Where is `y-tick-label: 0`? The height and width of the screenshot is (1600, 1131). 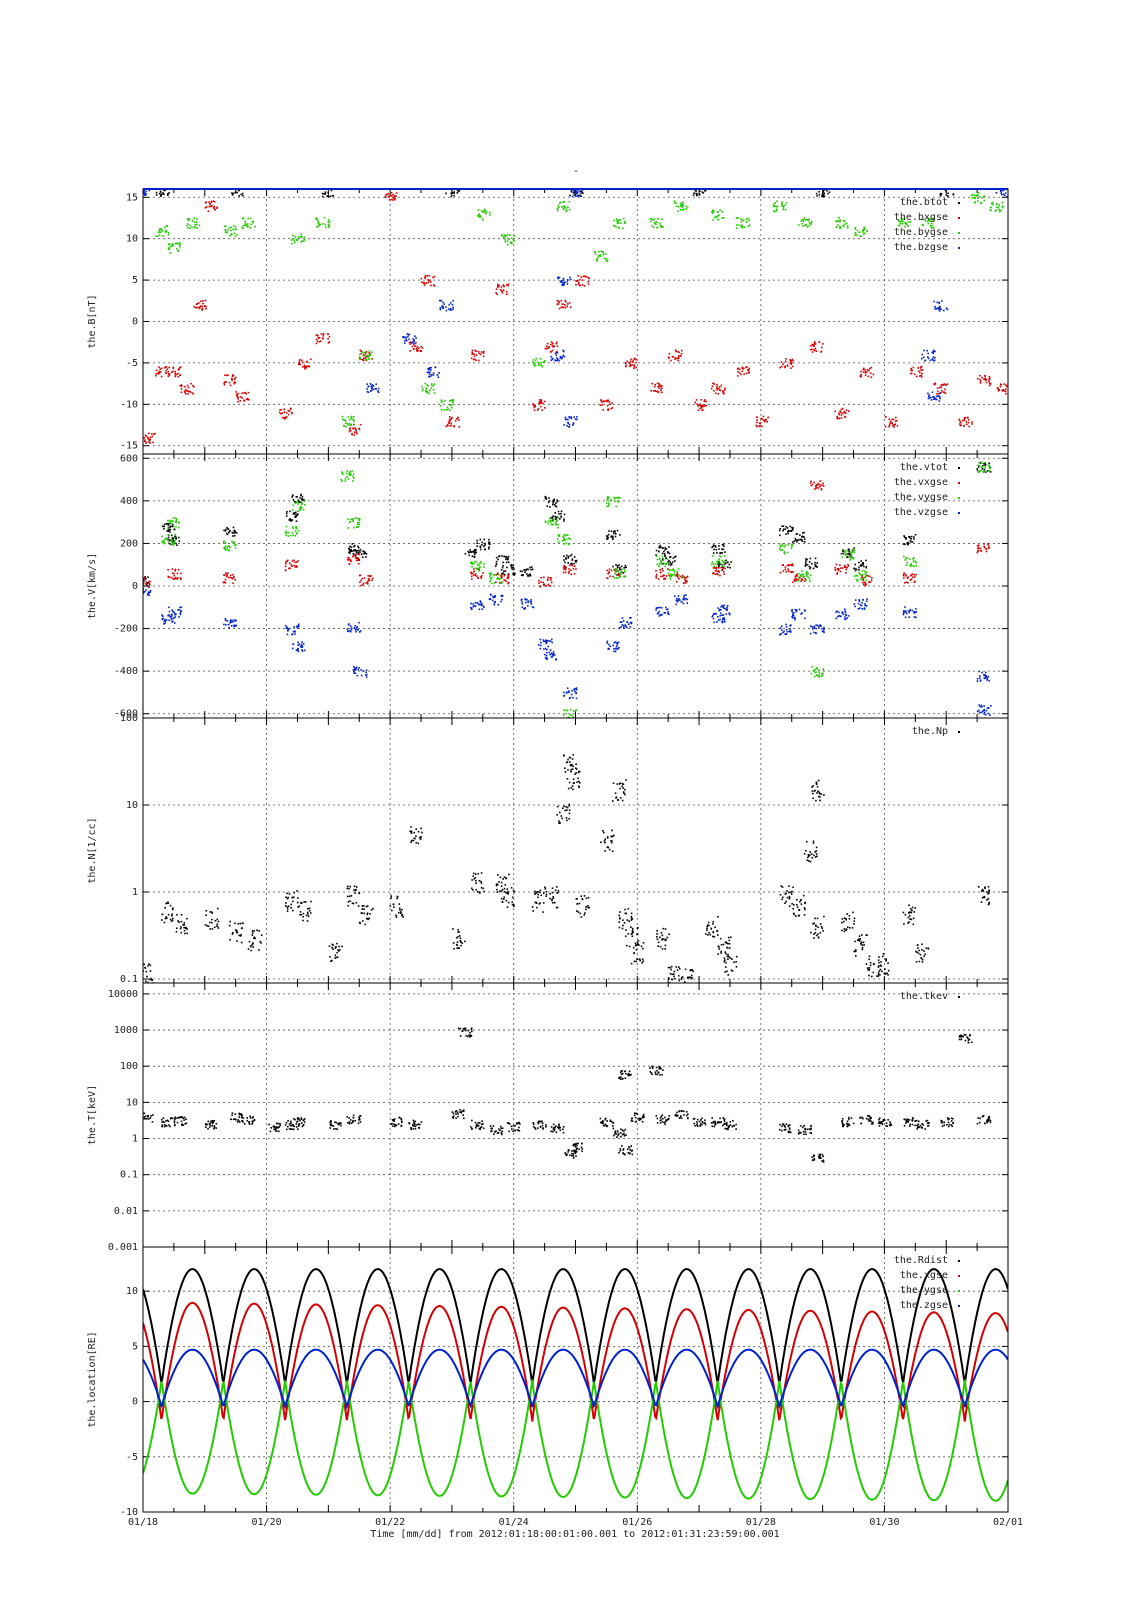
y-tick-label: 0 is located at coordinates (135, 586).